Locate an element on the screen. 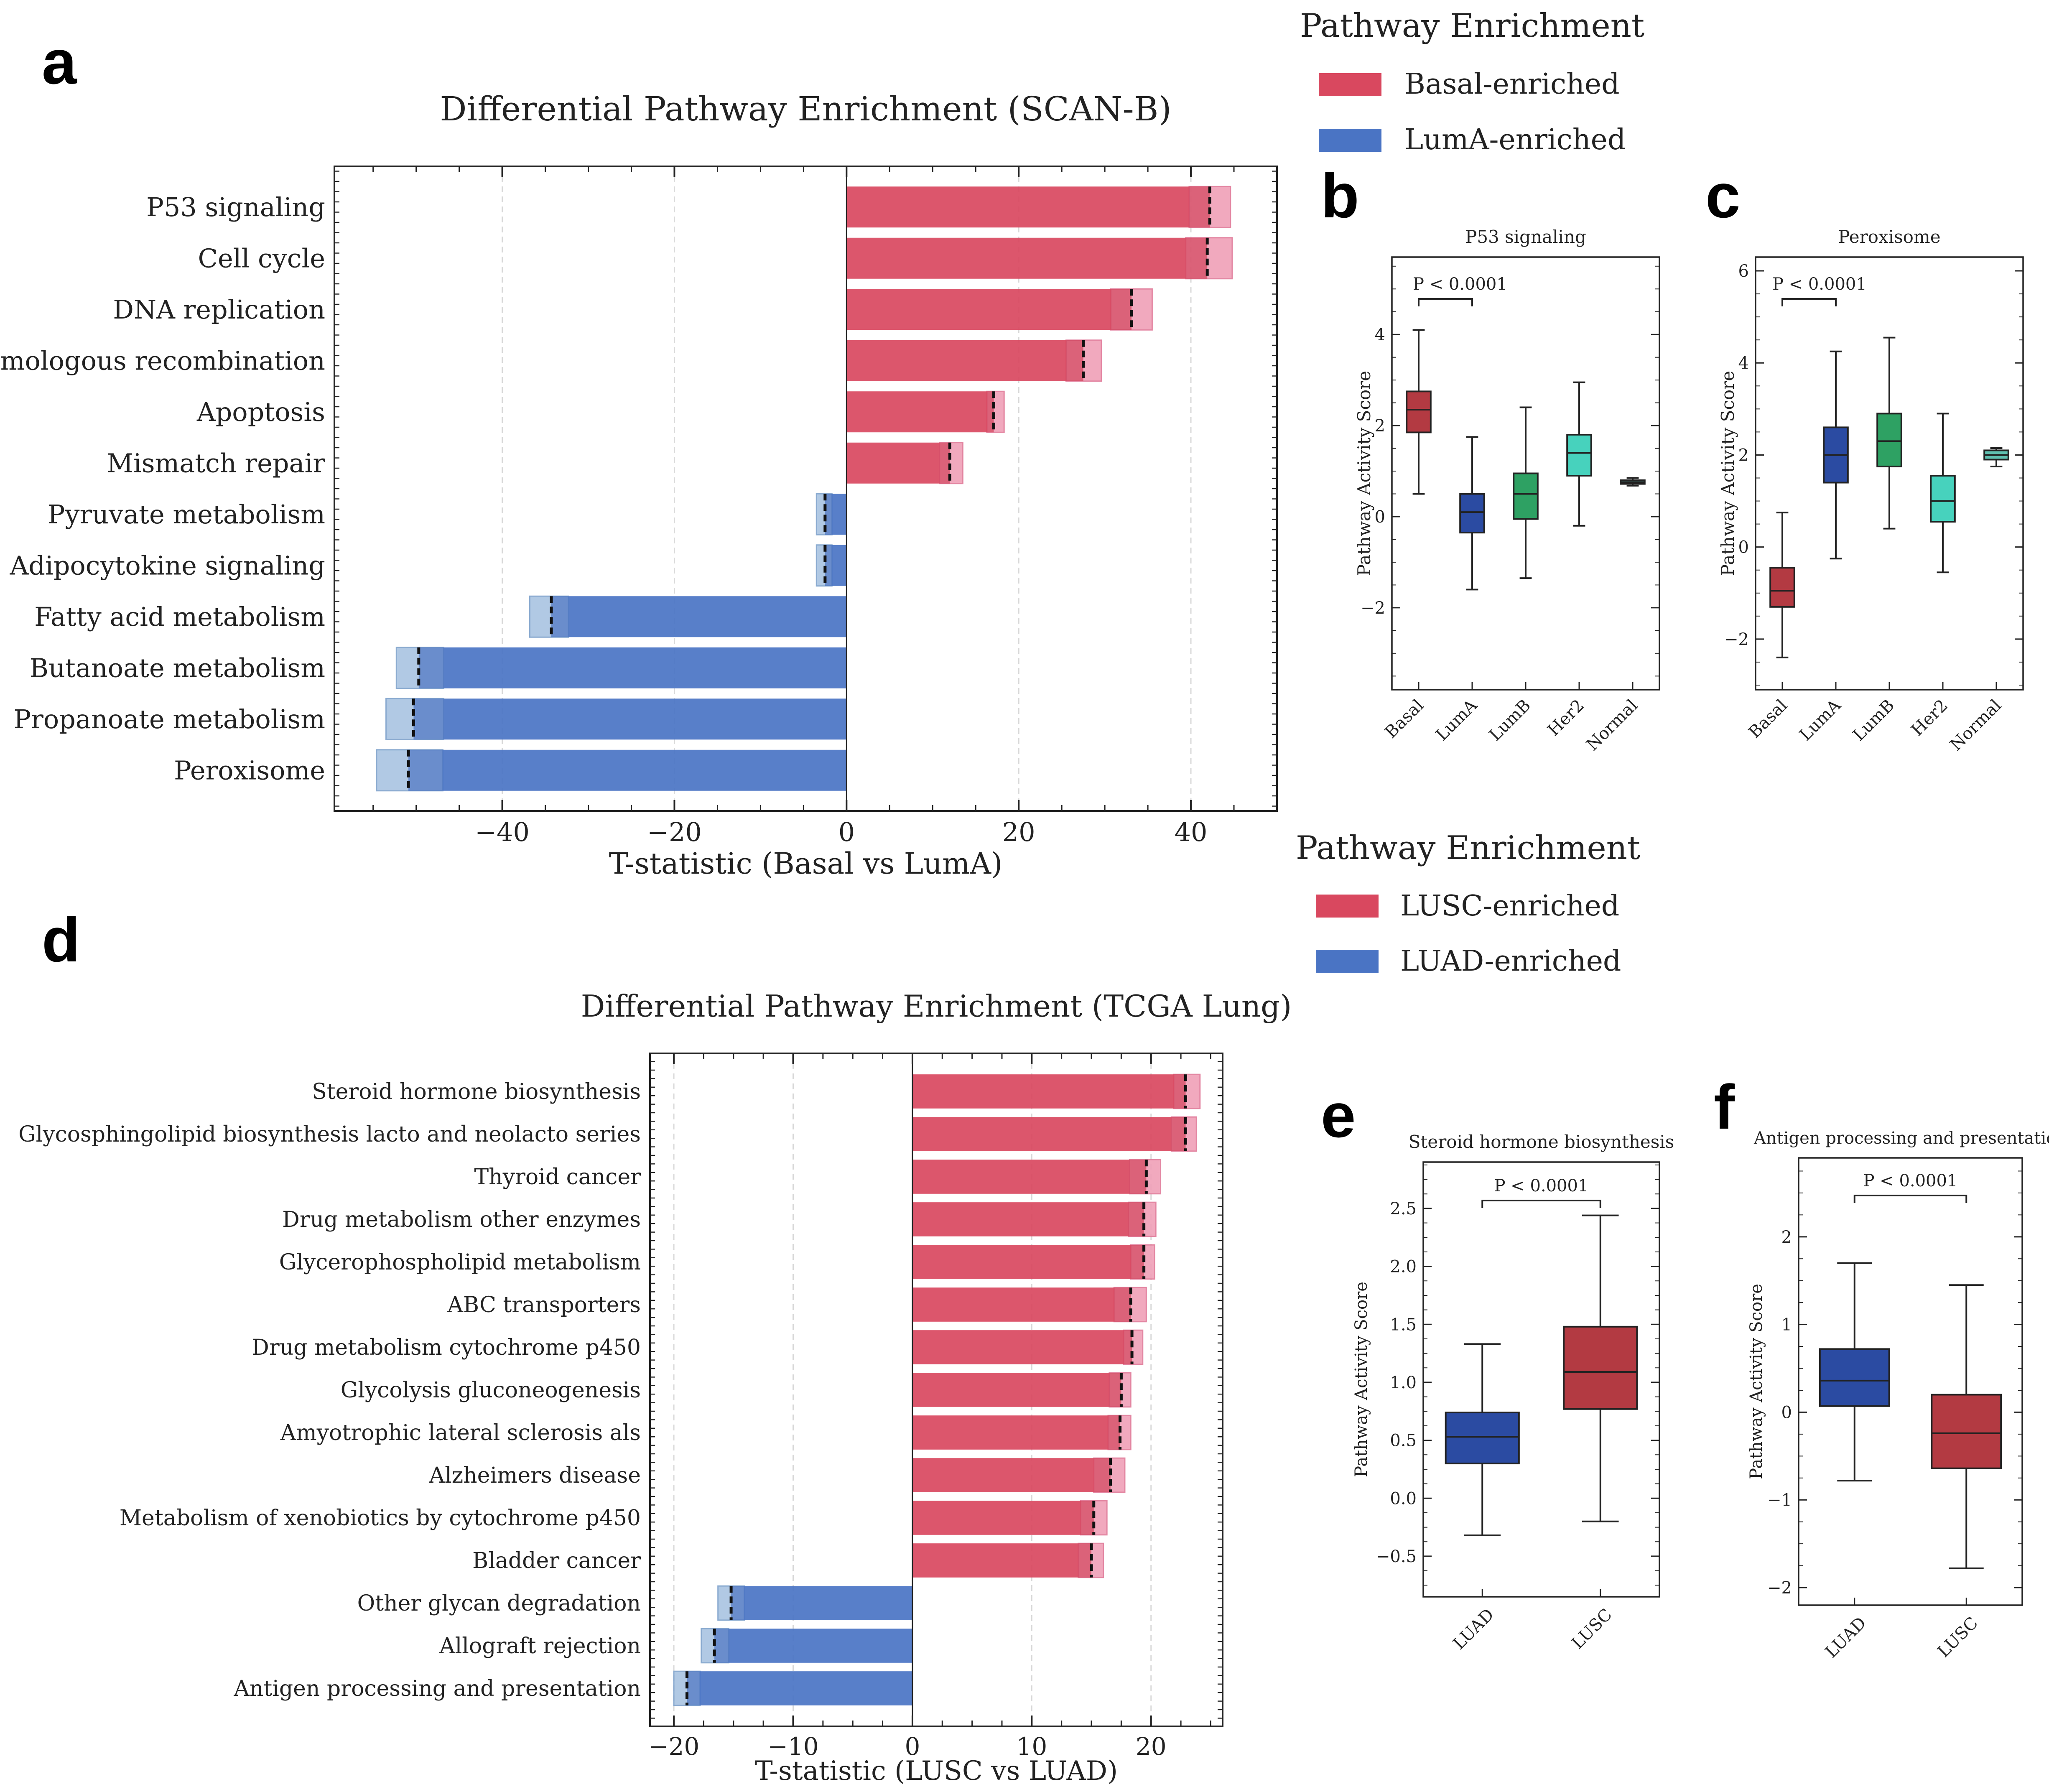 Image resolution: width=2049 pixels, height=1792 pixels. category-label: Alzheimers disease is located at coordinates (535, 1476).